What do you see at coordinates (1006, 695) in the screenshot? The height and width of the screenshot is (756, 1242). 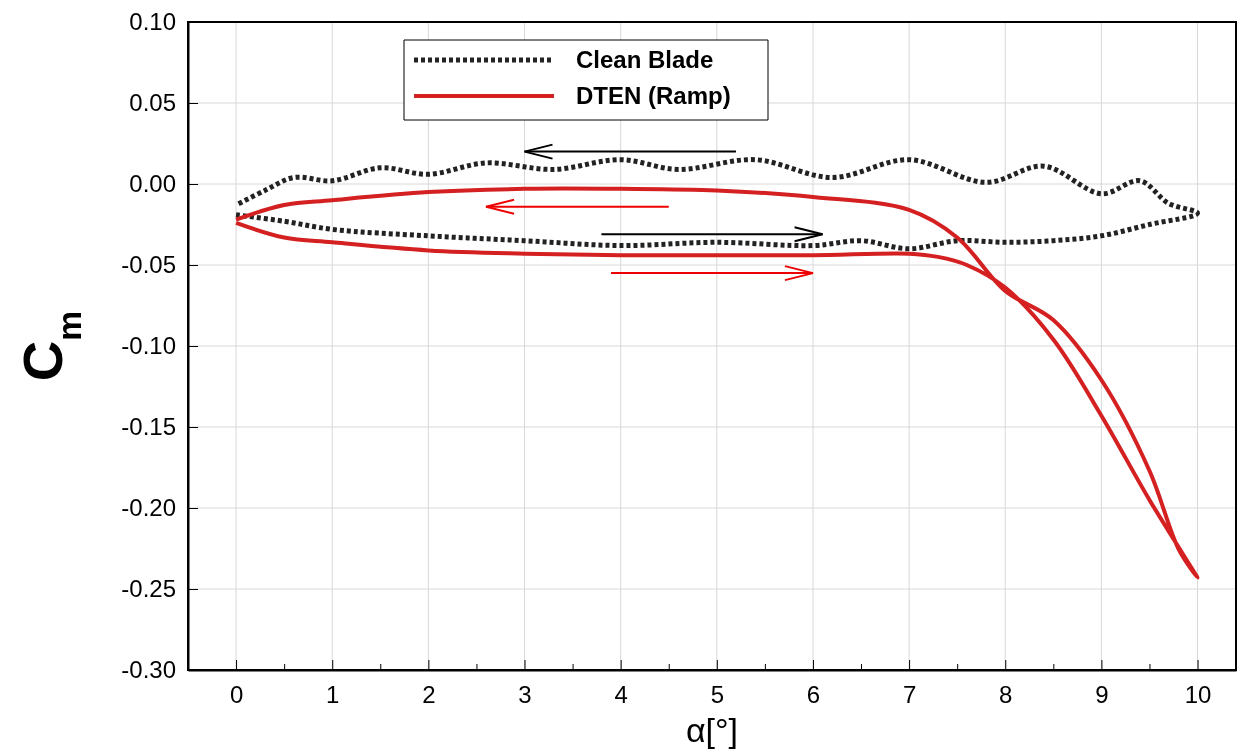 I see `x-tick-label: 8` at bounding box center [1006, 695].